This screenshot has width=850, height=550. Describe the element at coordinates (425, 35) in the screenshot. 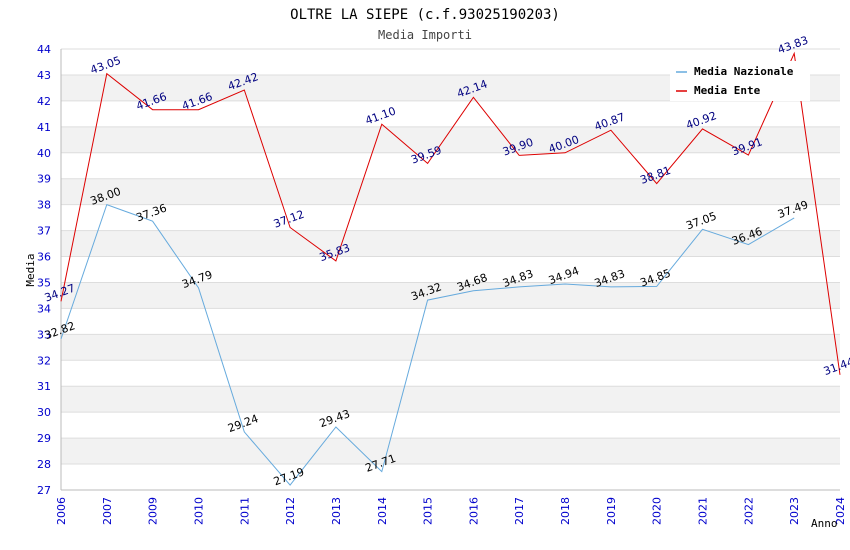

I see `chart-subtitle: Media Importi` at that location.